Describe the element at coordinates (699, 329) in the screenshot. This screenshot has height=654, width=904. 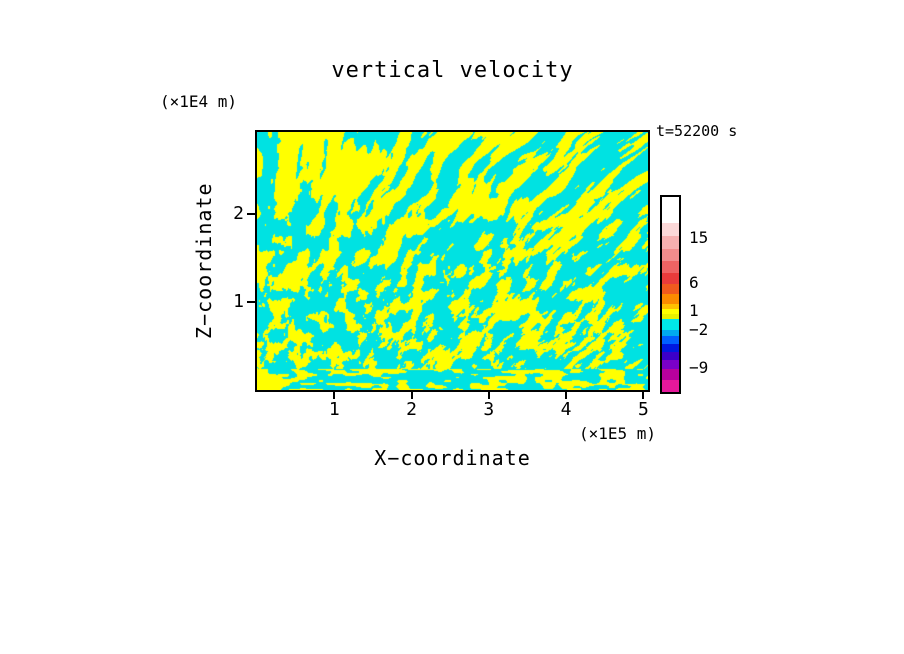
I see `colorbar-tick-label: −2` at that location.